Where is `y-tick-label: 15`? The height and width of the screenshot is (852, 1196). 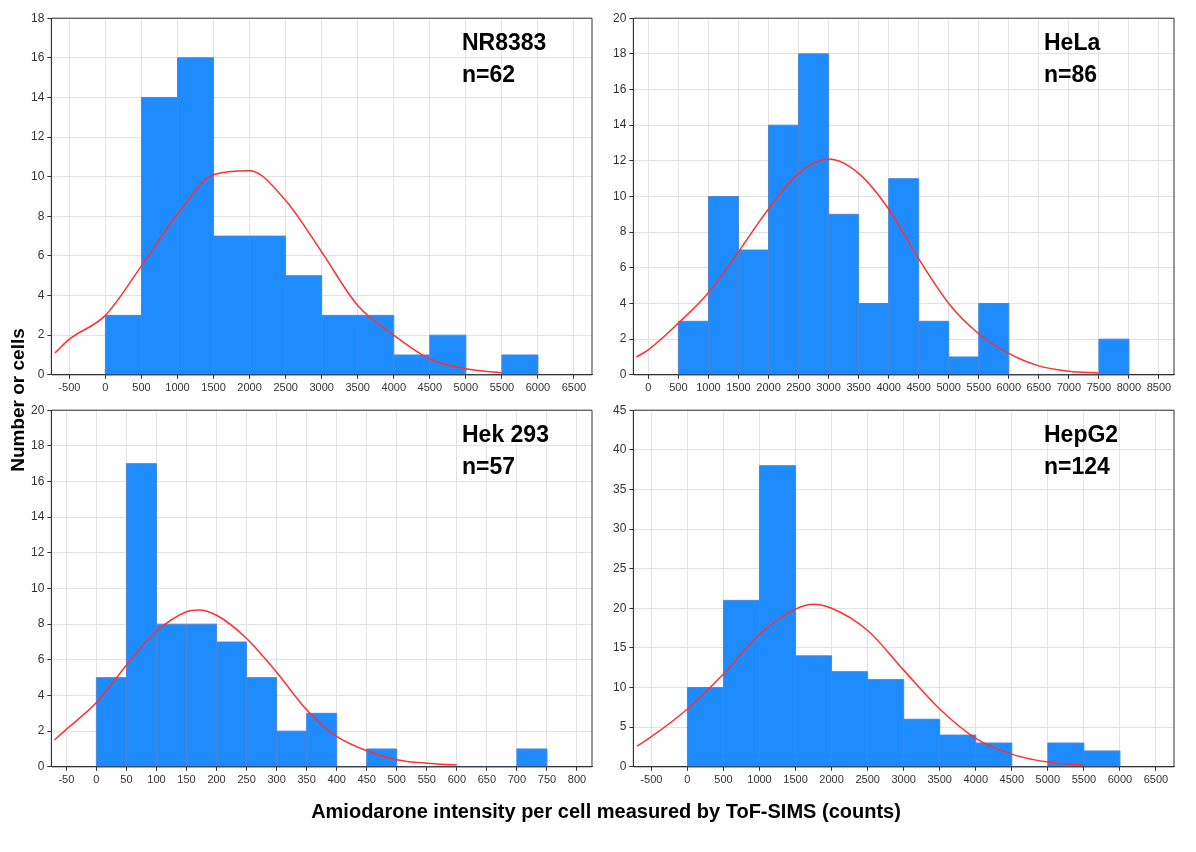
y-tick-label: 15 is located at coordinates (619, 647).